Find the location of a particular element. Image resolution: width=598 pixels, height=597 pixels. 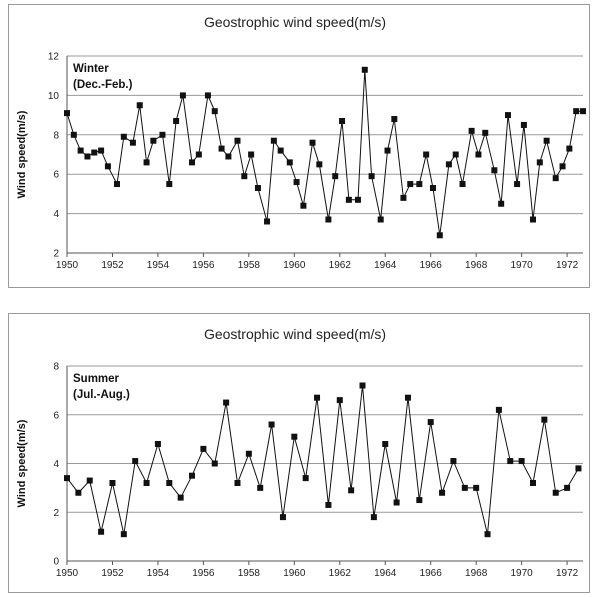

y-tick-label: 10 is located at coordinates (54, 96).